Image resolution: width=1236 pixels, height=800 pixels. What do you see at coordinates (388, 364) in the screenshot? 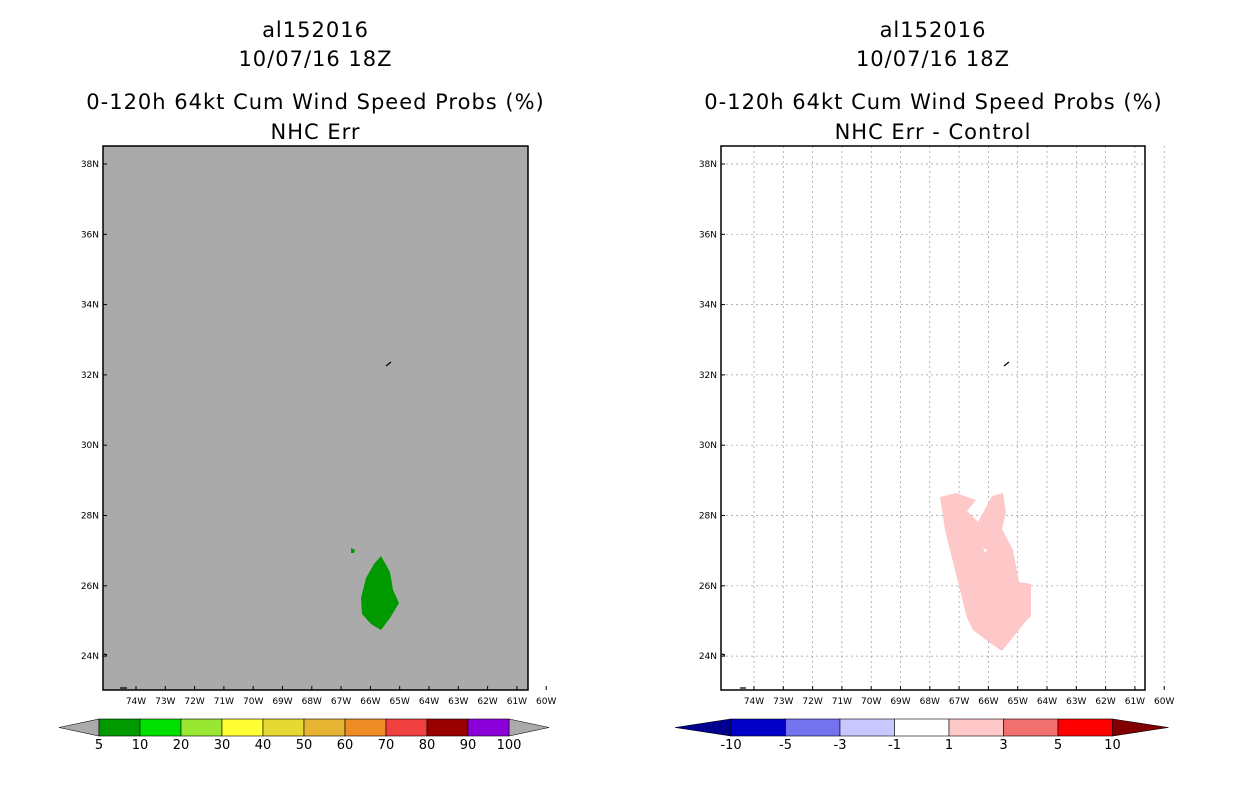
I see `bermuda-island` at bounding box center [388, 364].